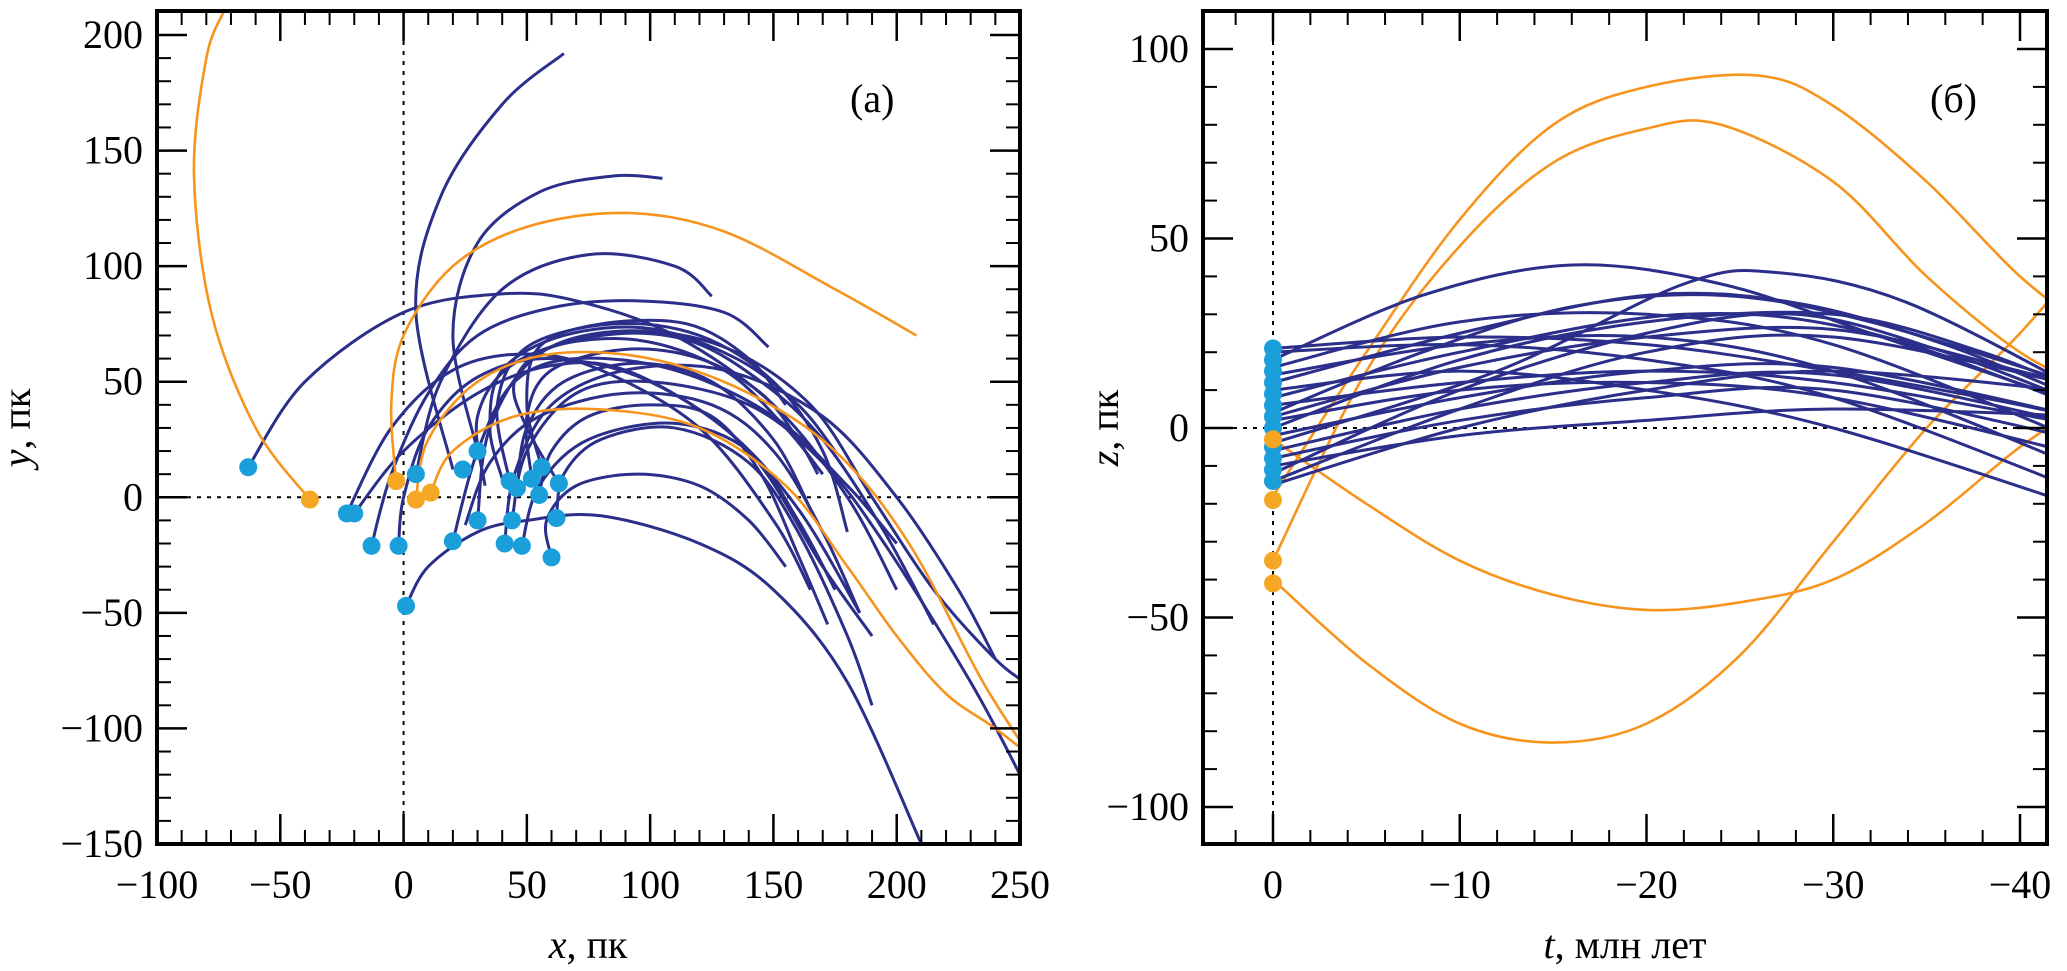 This screenshot has height=971, width=2067. I want to click on panel-a-y-axis-title: y, пк, so click(19, 429).